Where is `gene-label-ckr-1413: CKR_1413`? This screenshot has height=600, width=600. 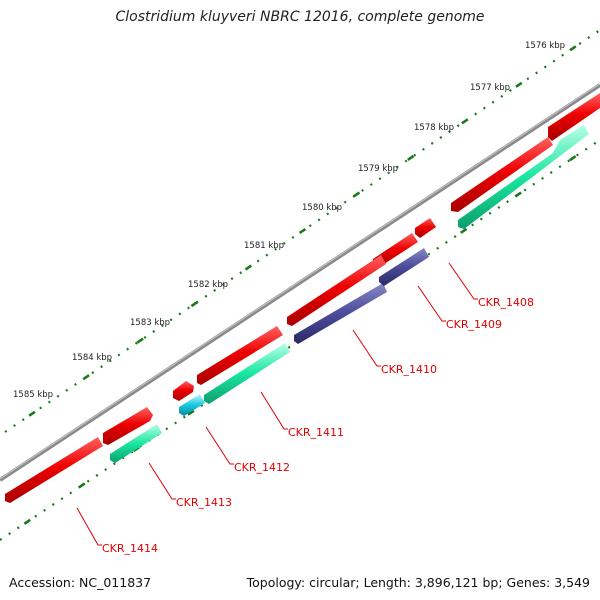 gene-label-ckr-1413: CKR_1413 is located at coordinates (204, 502).